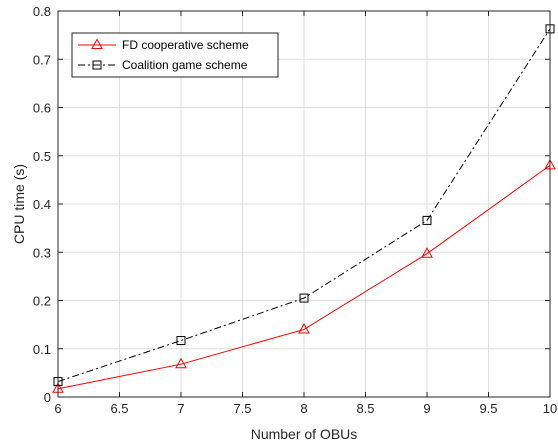 This screenshot has height=445, width=558. Describe the element at coordinates (19, 204) in the screenshot. I see `y-axis-label: CPU time (s)` at that location.